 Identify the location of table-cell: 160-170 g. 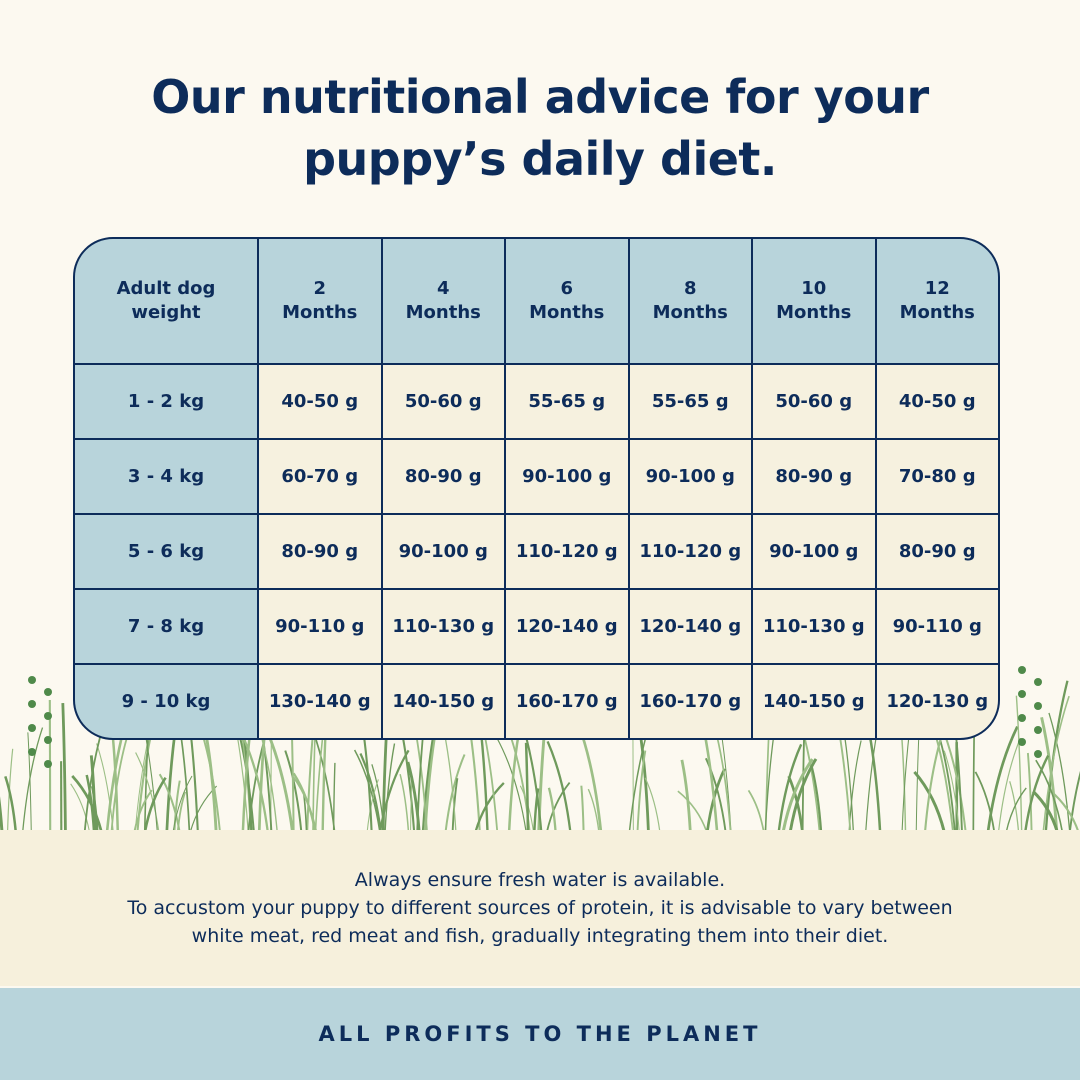
(567, 701).